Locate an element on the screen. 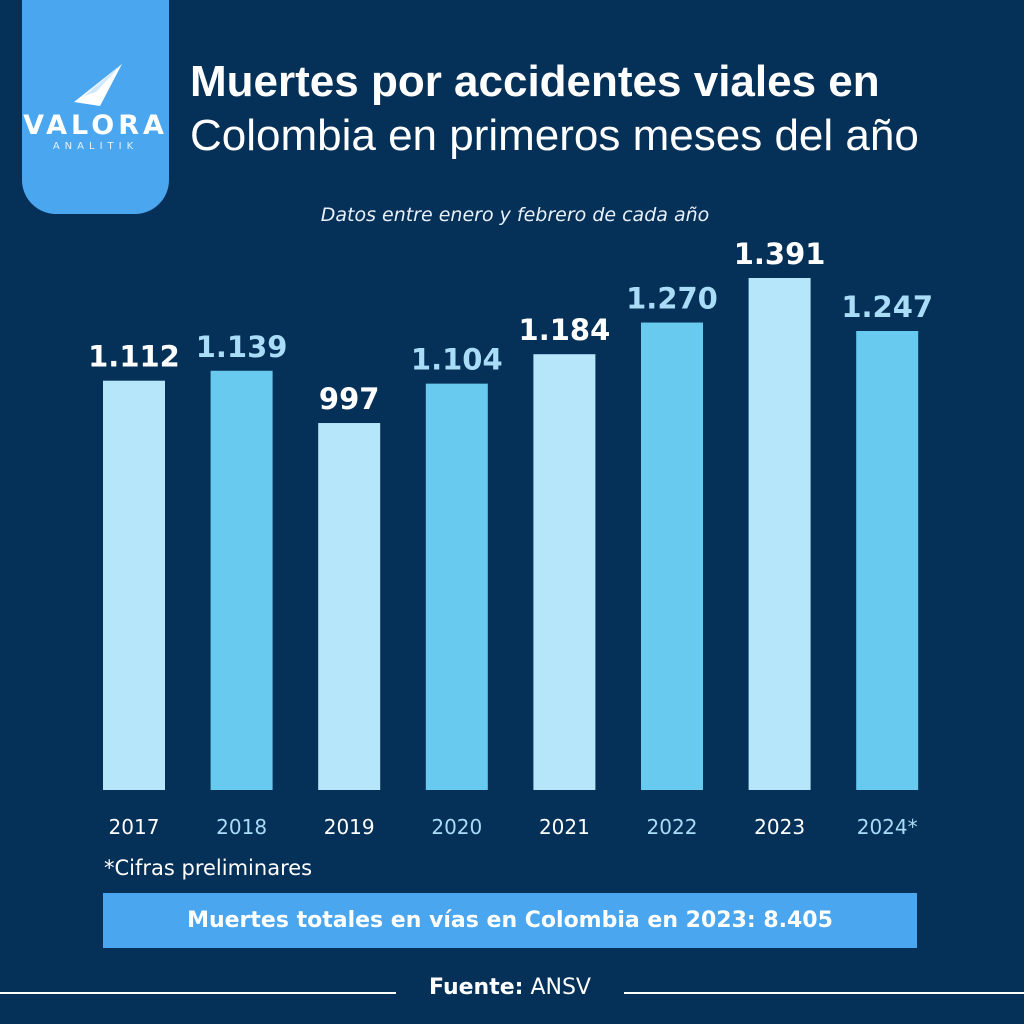  x-tick-label-2018: 2018 is located at coordinates (241, 827).